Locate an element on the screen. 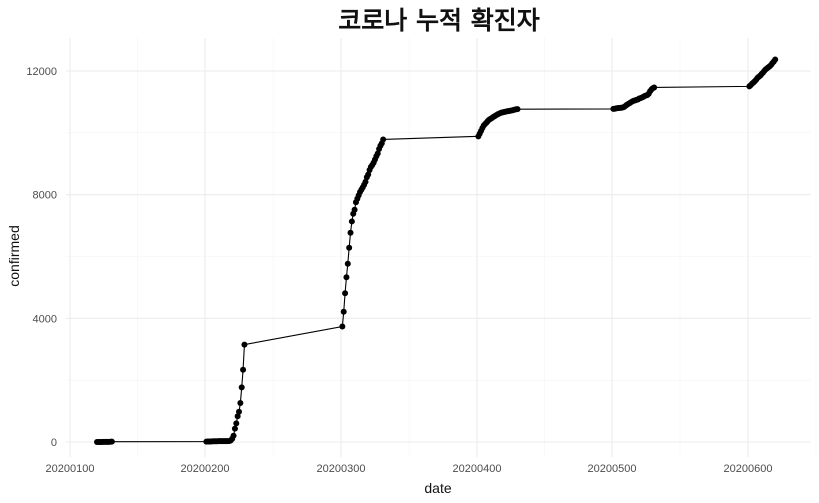 The height and width of the screenshot is (503, 819). x-tick-label: 20200500 is located at coordinates (612, 469).